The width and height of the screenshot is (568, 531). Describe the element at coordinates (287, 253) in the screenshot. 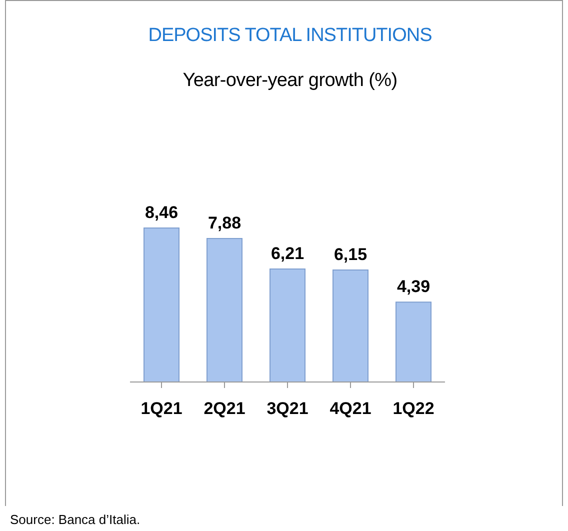

I see `data-label: 6,21` at that location.